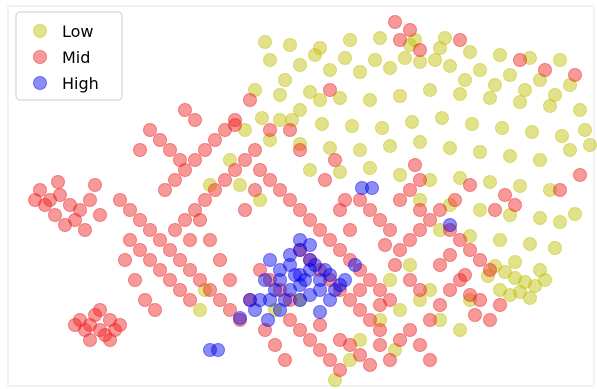 The height and width of the screenshot is (389, 597). I want to click on legend-label-high: High, so click(80, 83).